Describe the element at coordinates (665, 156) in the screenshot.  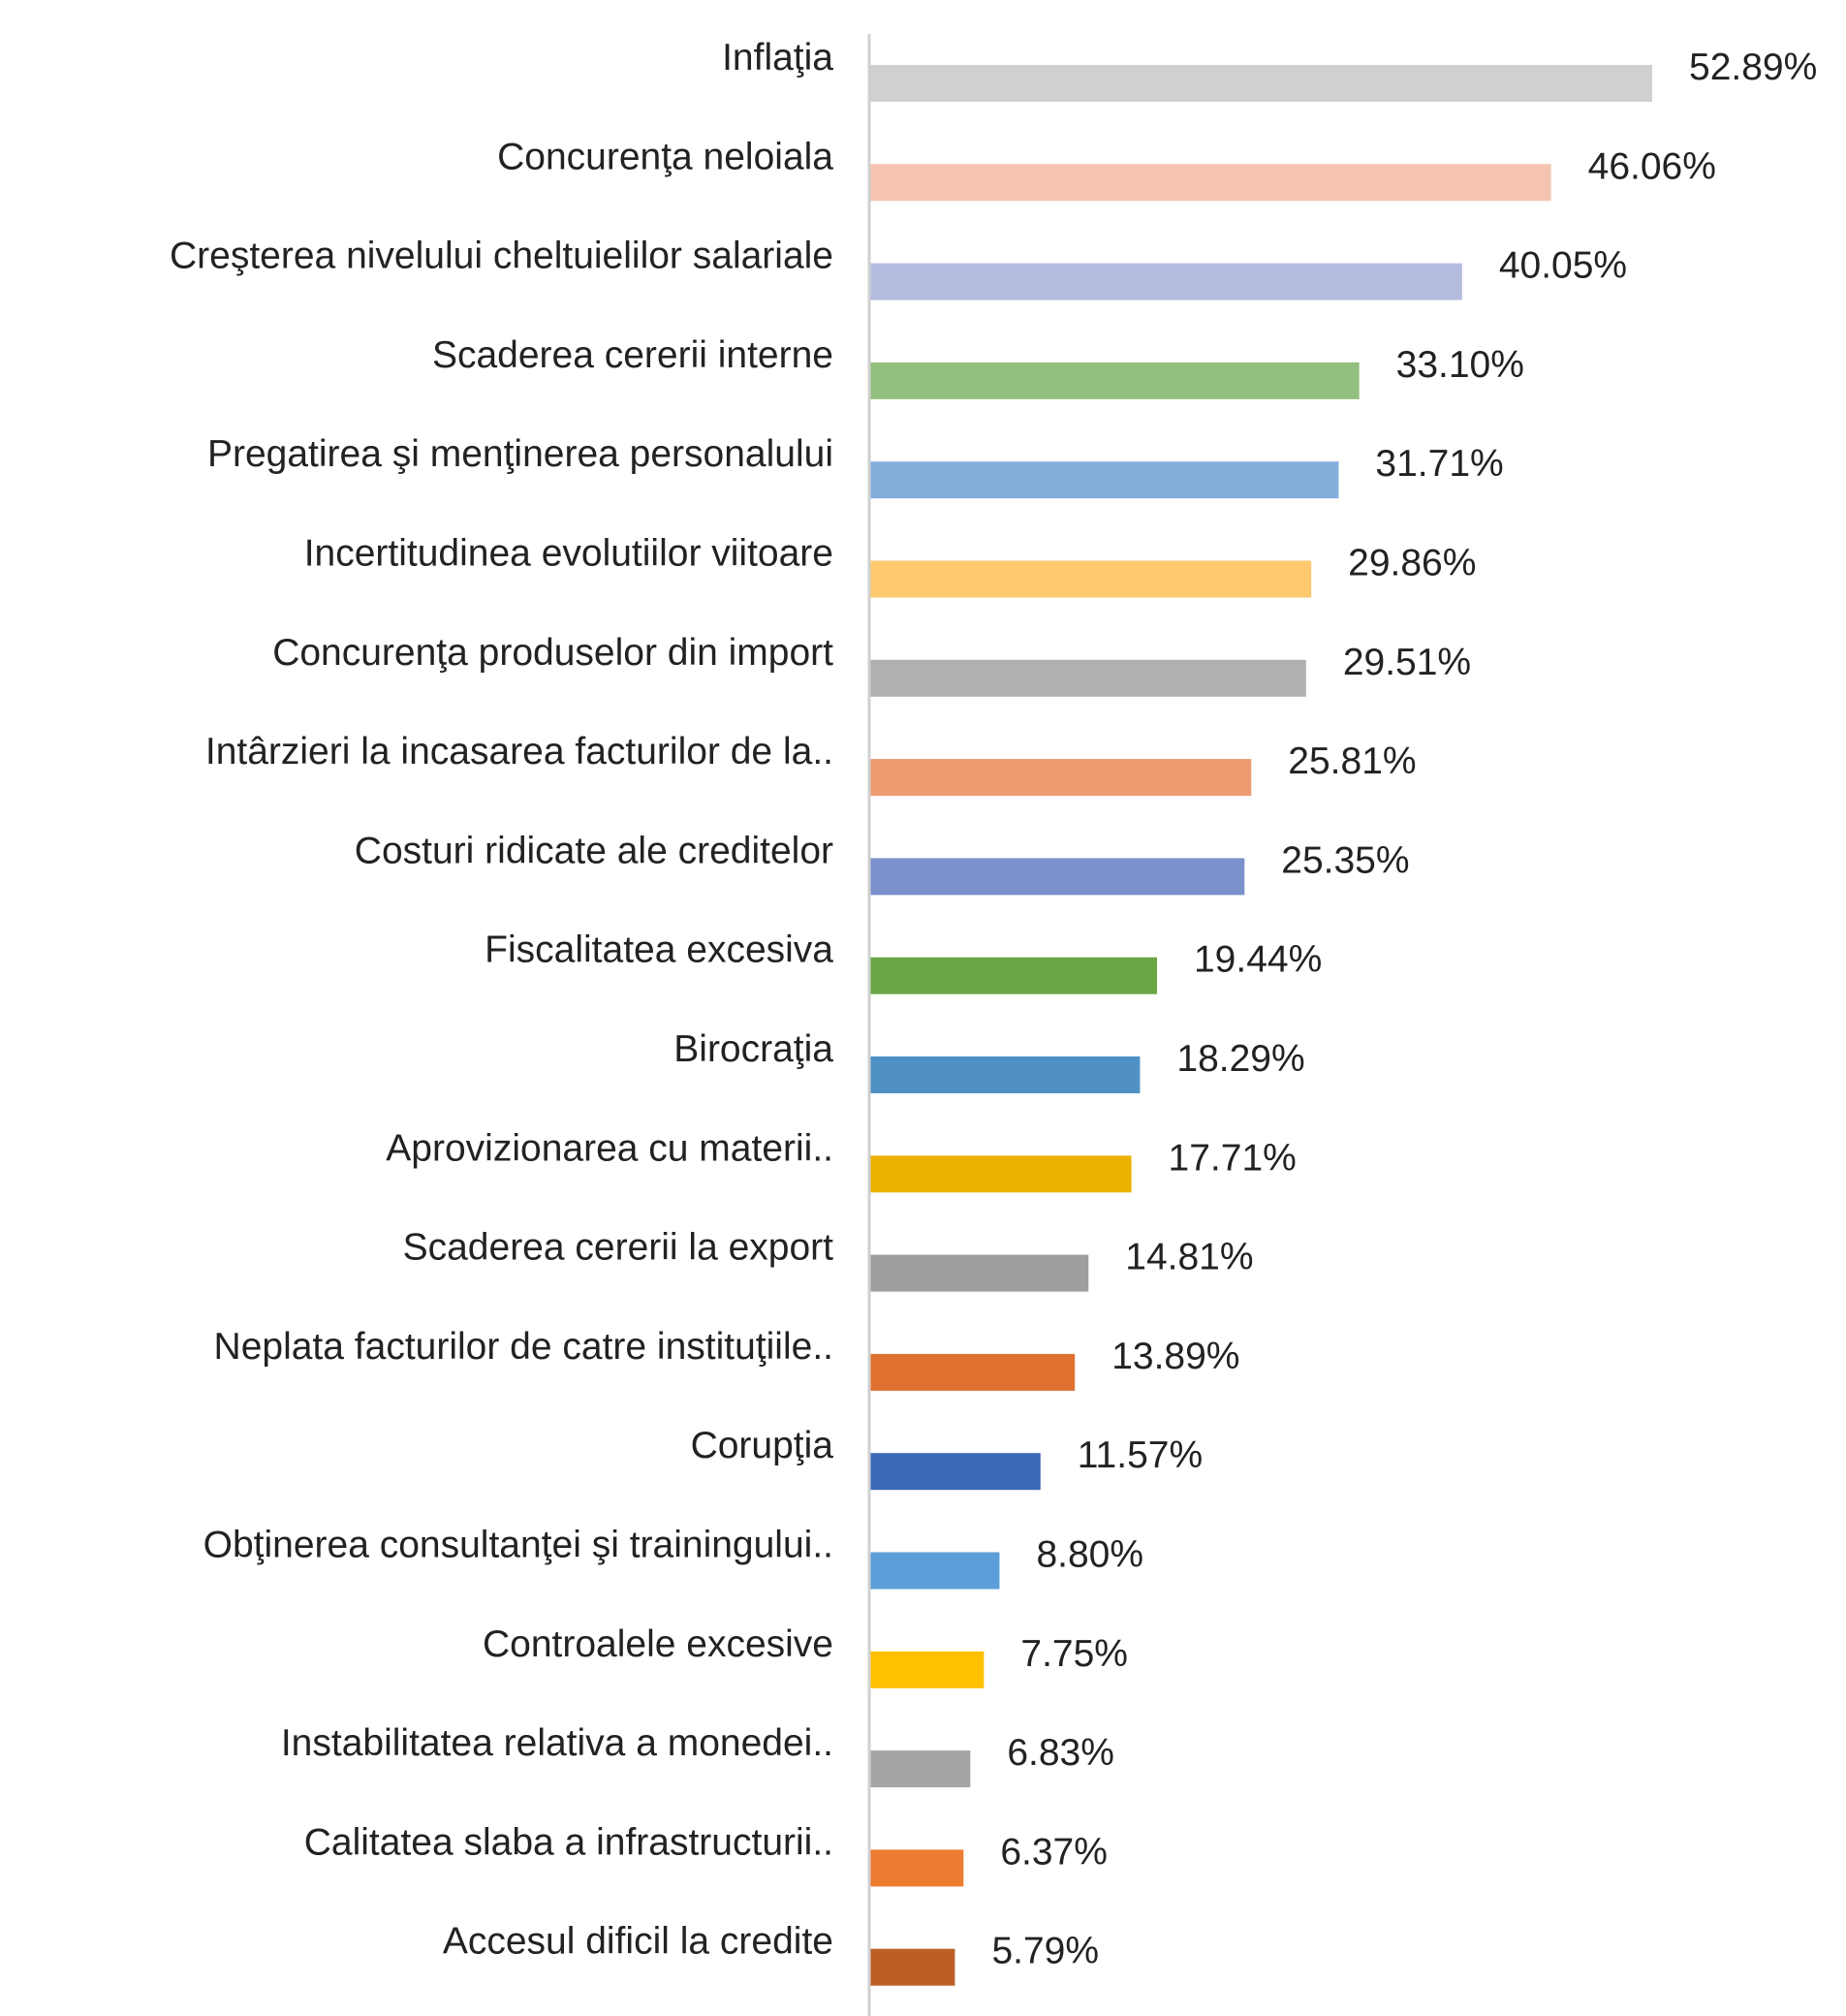
I see `category-label: Concurenţa neloiala` at that location.